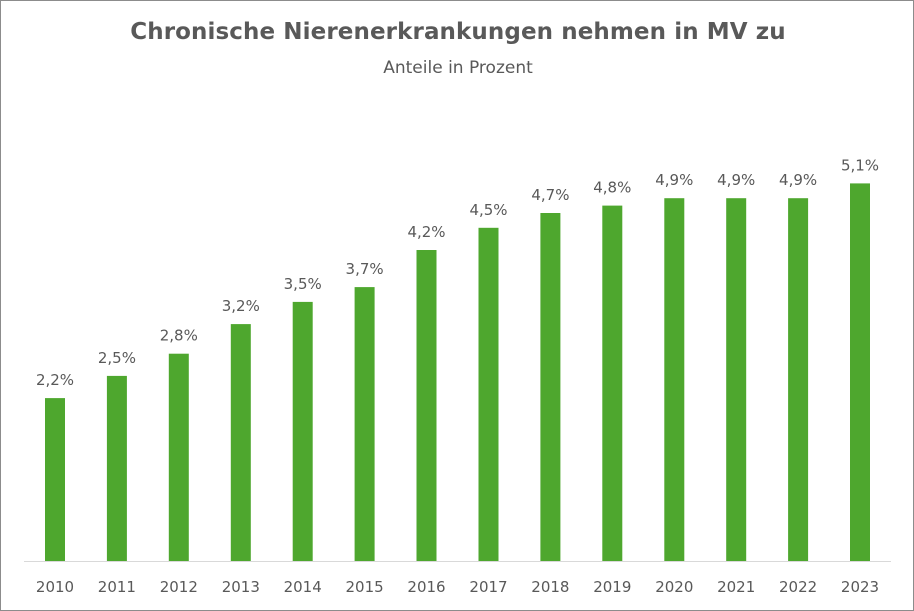  What do you see at coordinates (365, 269) in the screenshot?
I see `data-label-2015: 3,7%` at bounding box center [365, 269].